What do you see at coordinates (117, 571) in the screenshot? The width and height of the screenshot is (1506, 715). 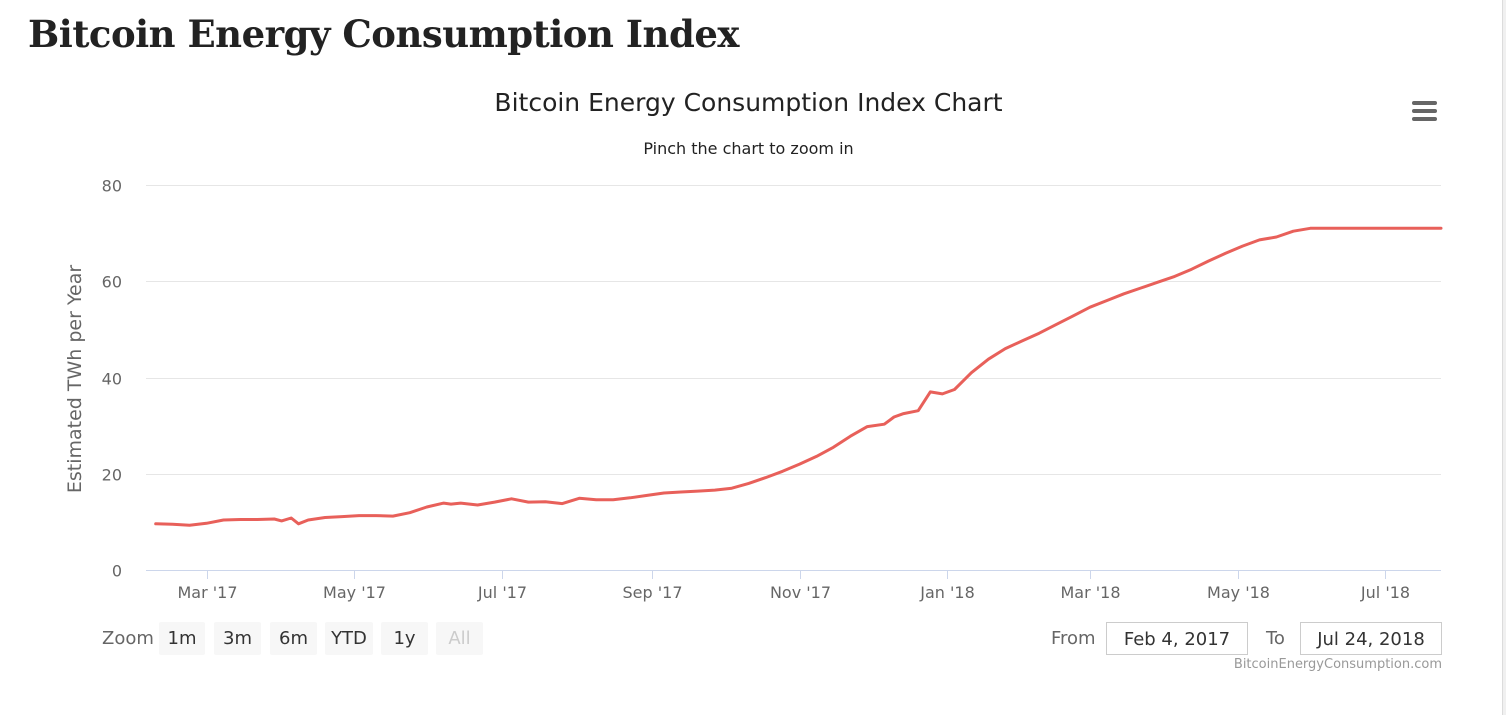 I see `y-tick-label: 0` at bounding box center [117, 571].